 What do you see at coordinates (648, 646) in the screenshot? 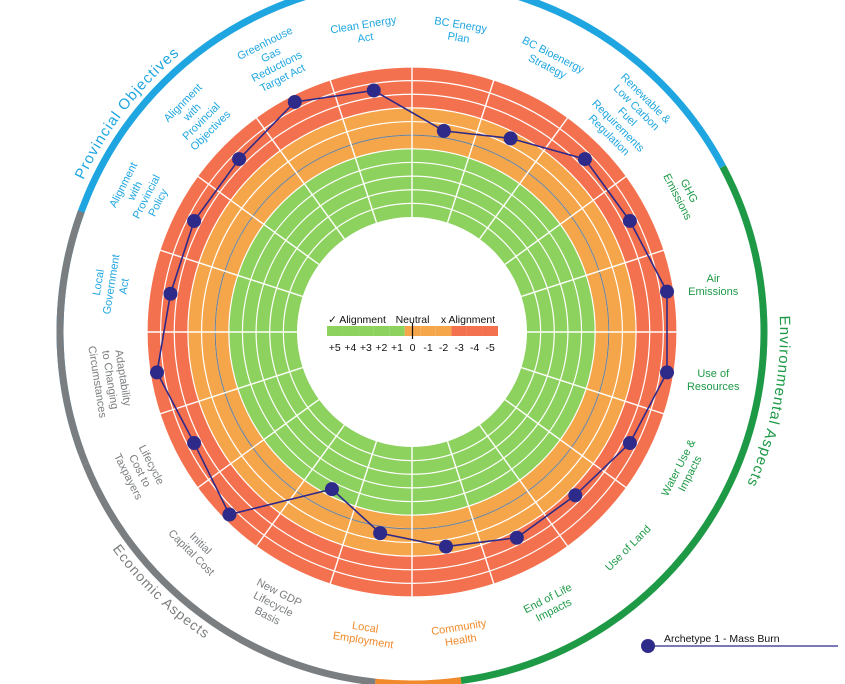
I see `legend-marker` at bounding box center [648, 646].